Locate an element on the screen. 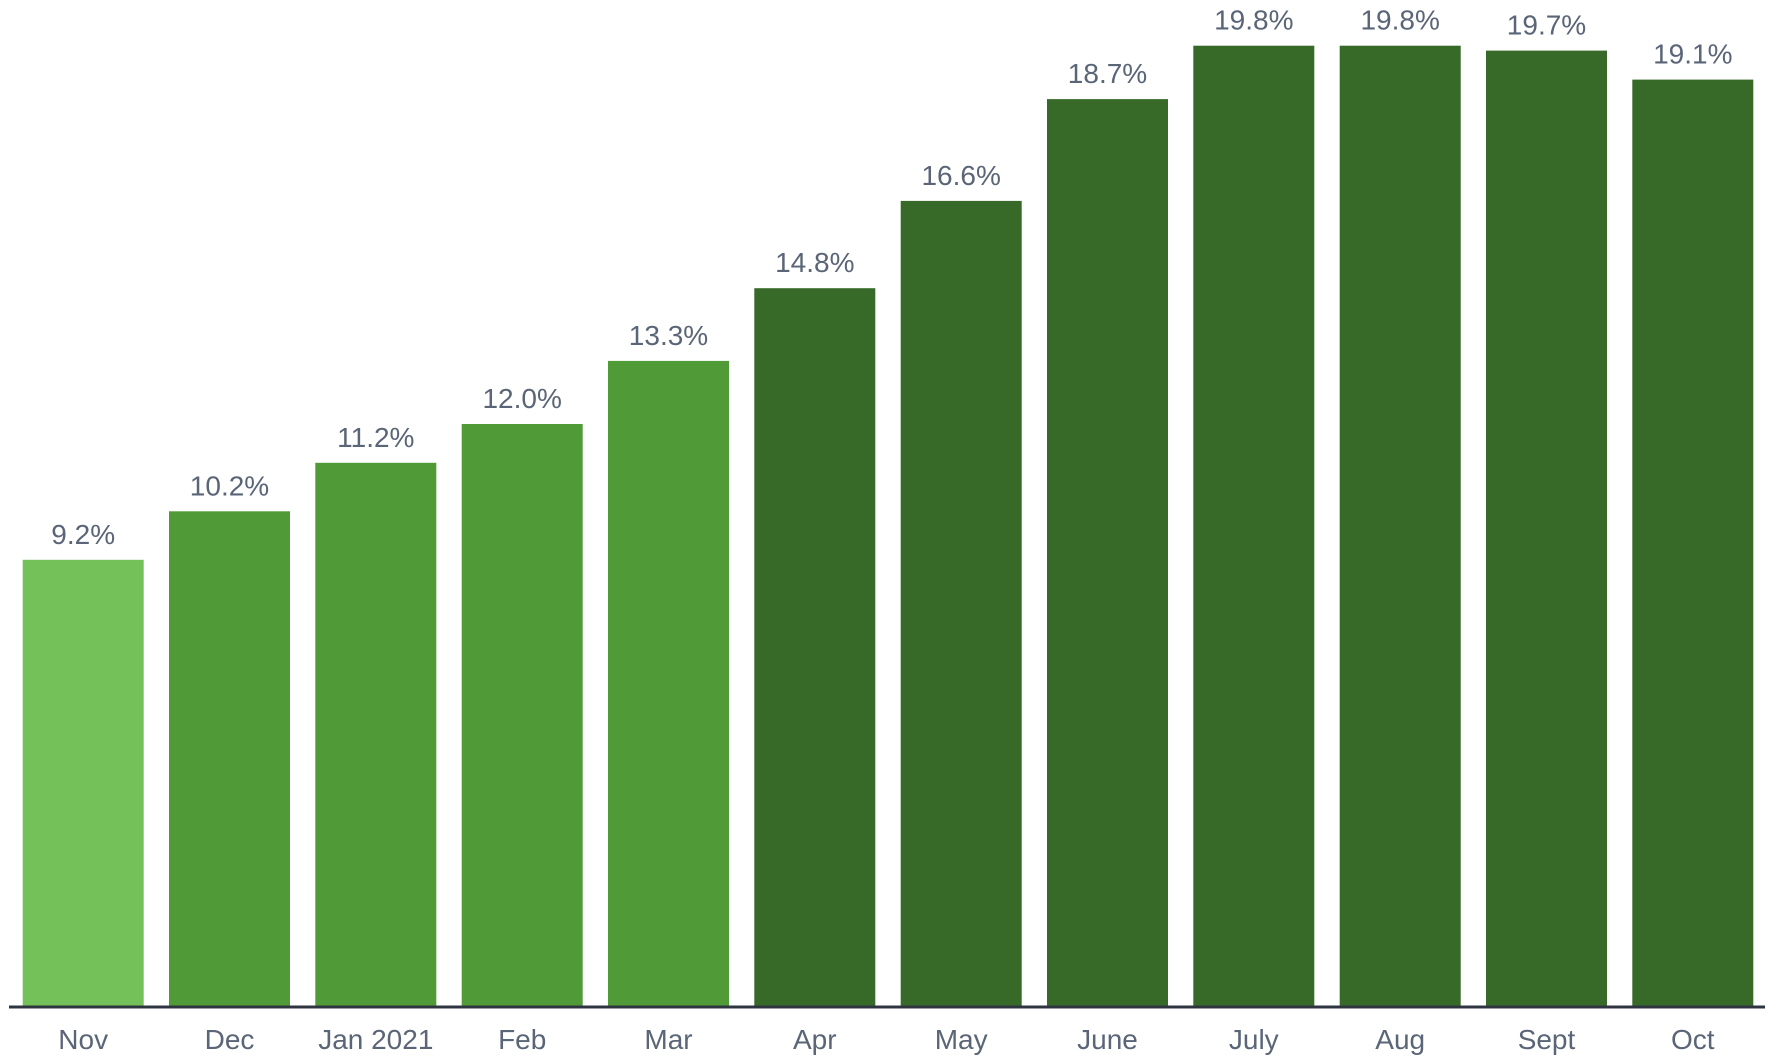 The image size is (1773, 1057). value-label: 19.1% is located at coordinates (1692, 54).